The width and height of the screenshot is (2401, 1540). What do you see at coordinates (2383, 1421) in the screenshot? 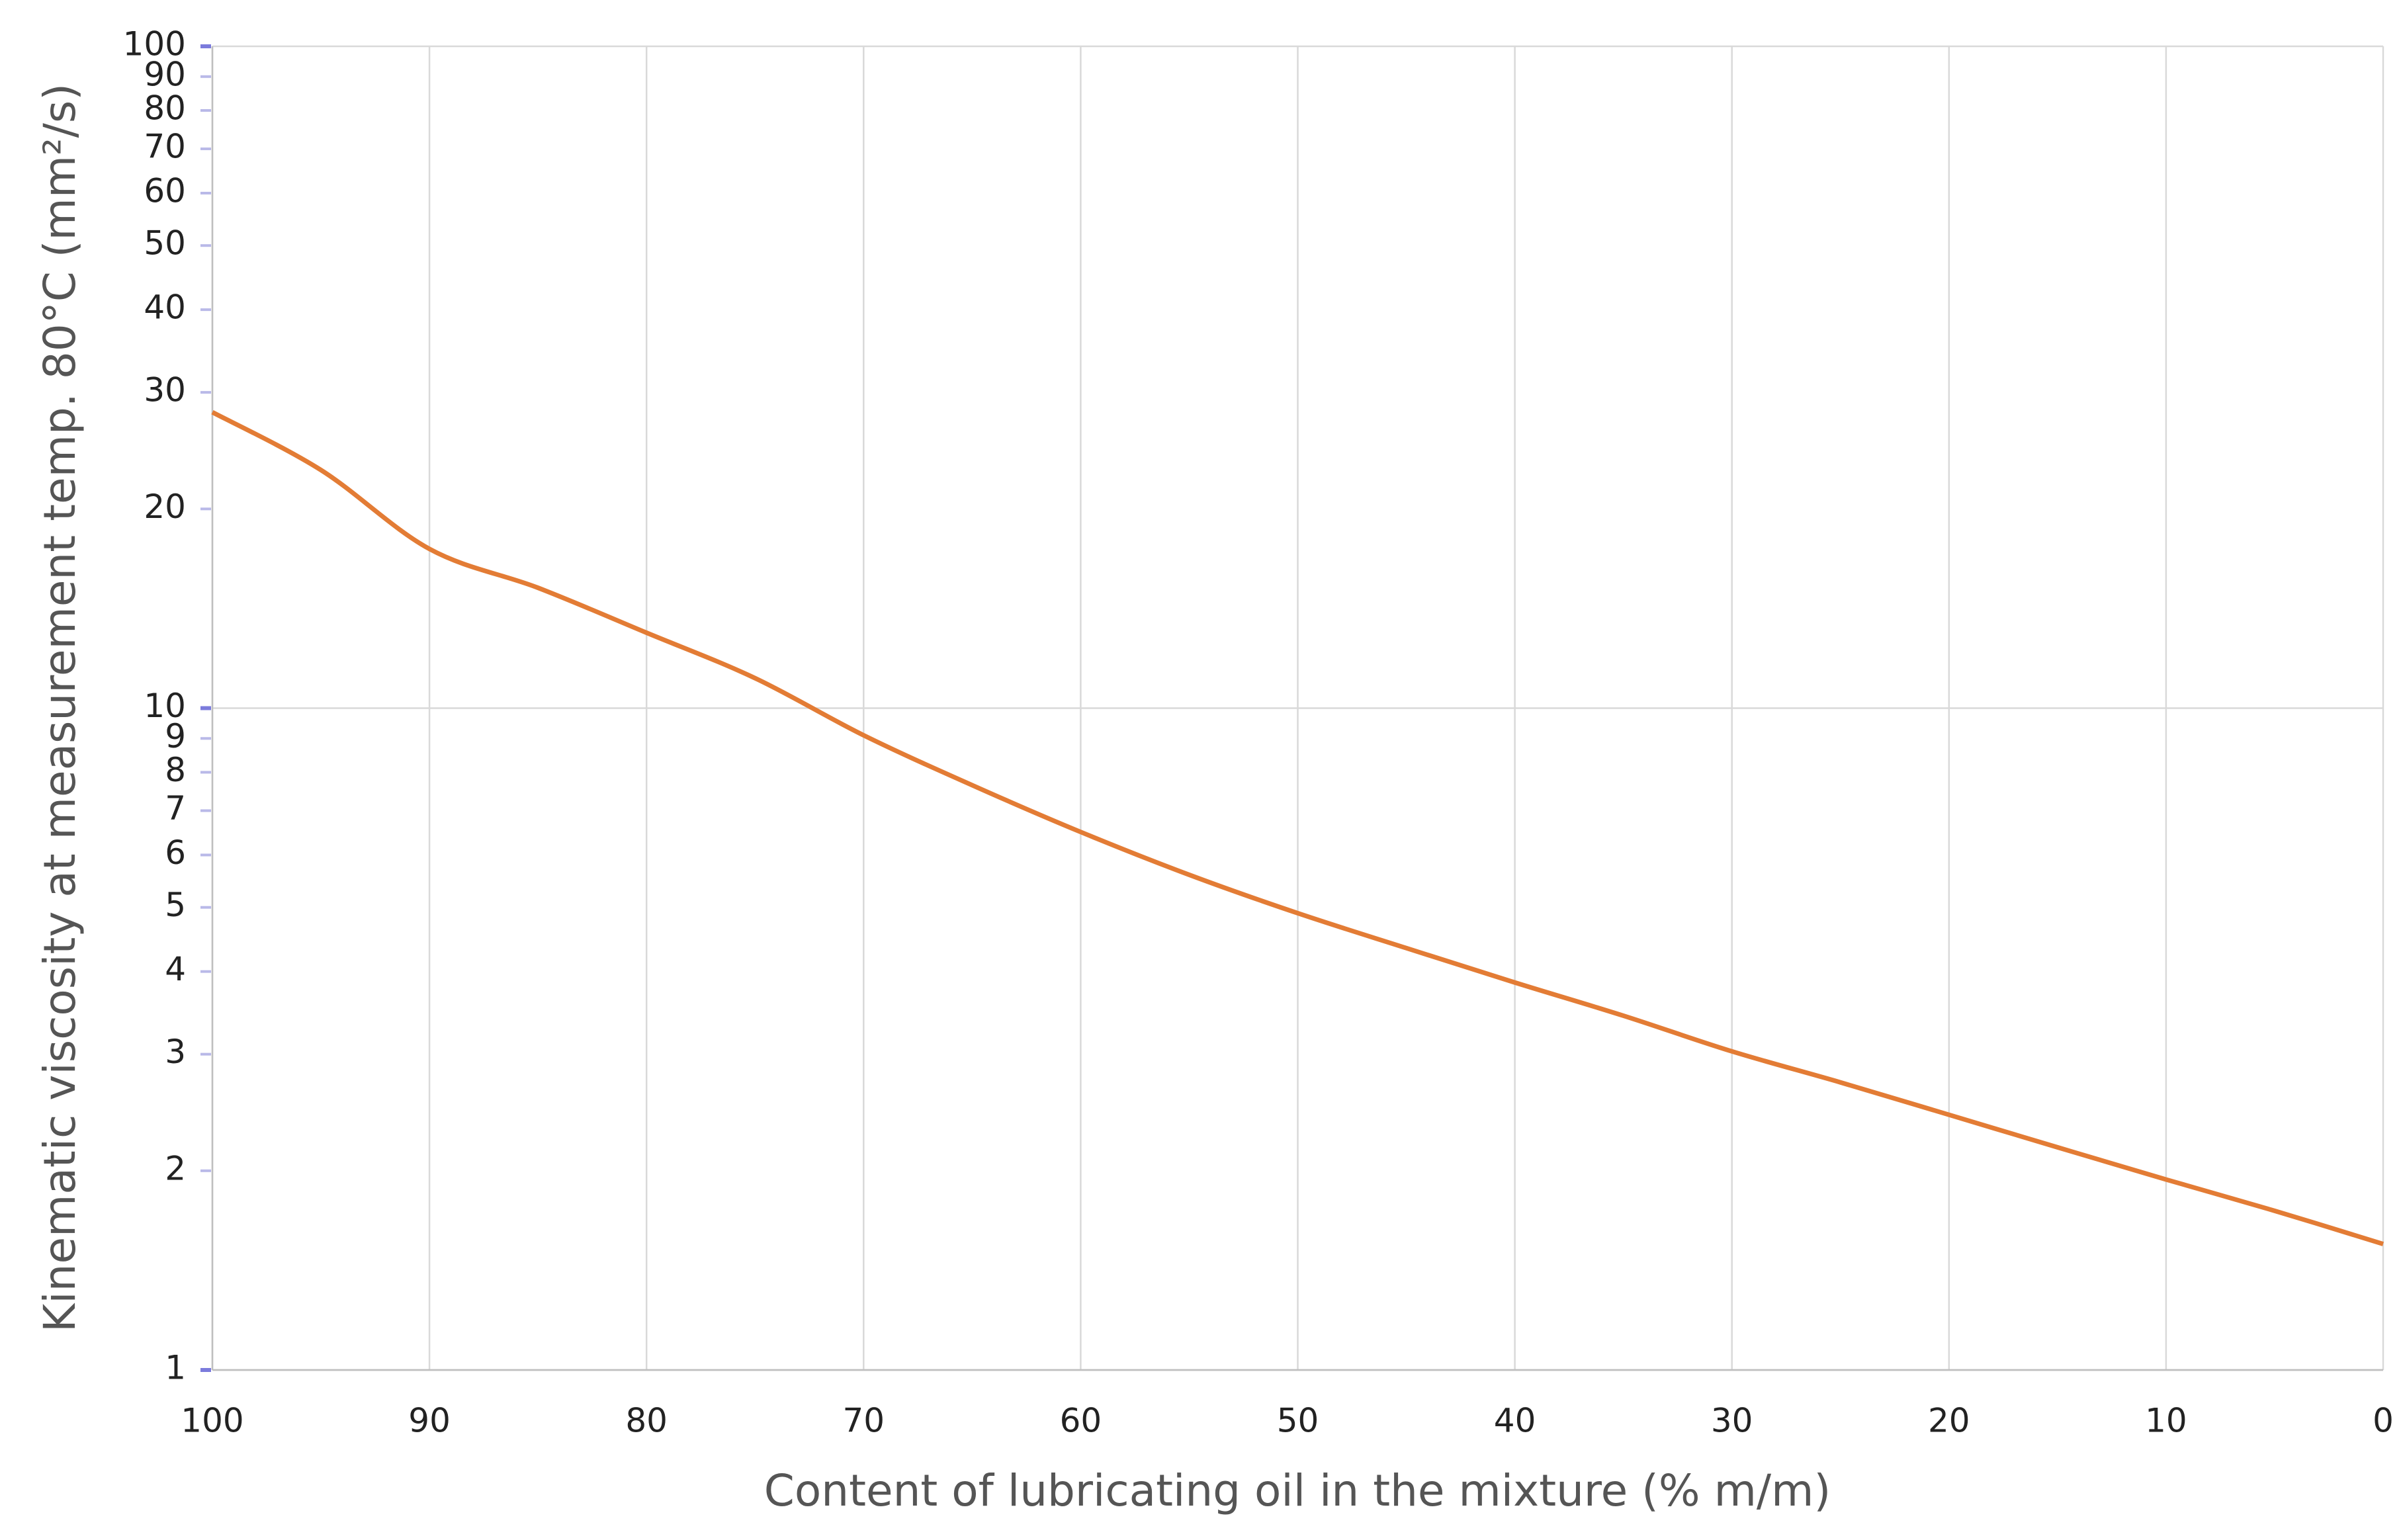
I see `x-tick-label: 0` at bounding box center [2383, 1421].